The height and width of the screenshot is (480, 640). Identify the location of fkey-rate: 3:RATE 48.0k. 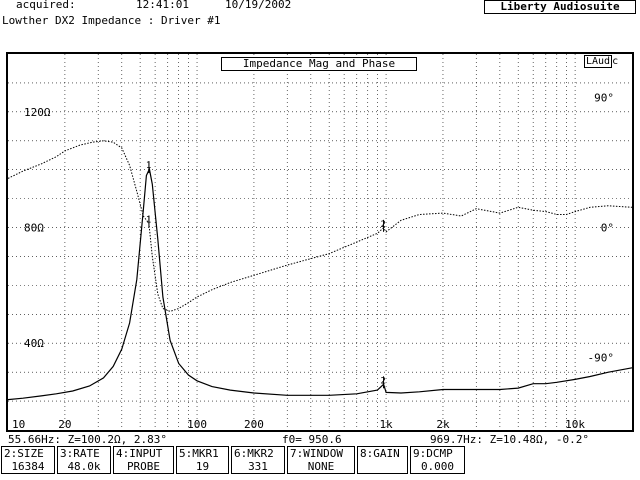
(84, 460).